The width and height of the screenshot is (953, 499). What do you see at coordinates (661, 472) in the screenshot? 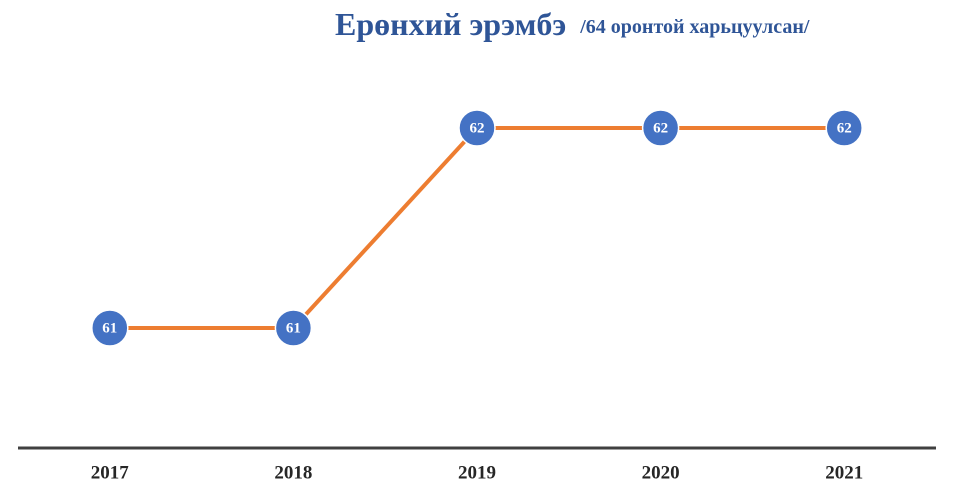
I see `x-tick-label: 2020` at bounding box center [661, 472].